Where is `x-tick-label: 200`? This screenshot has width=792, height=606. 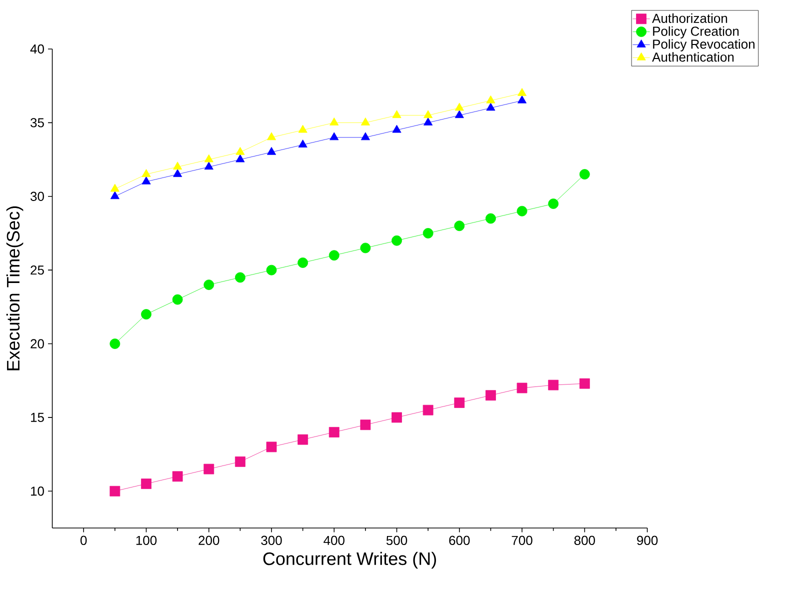
x-tick-label: 200 is located at coordinates (209, 541).